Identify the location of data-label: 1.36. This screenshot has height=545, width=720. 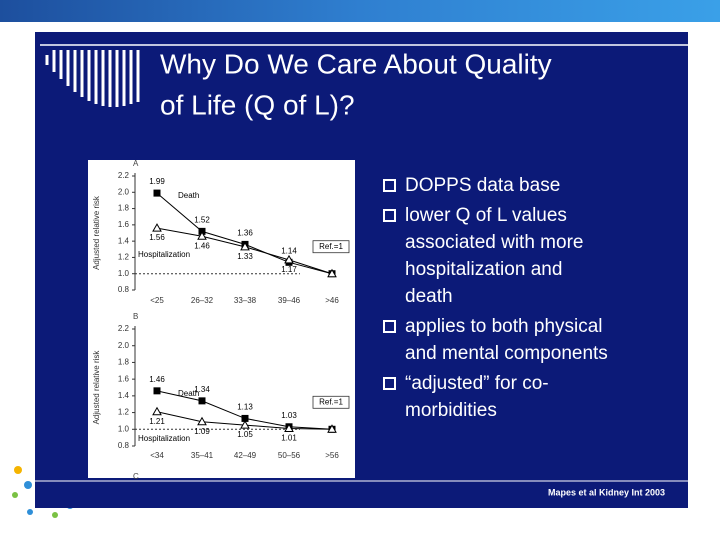
(245, 233).